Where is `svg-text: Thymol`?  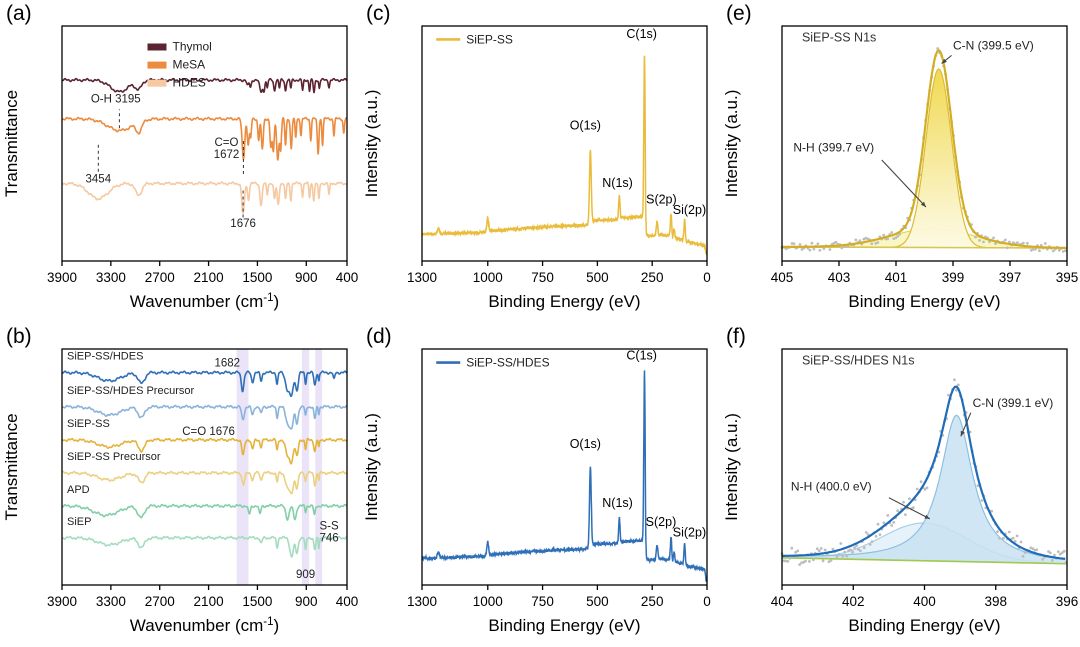
svg-text: Thymol is located at coordinates (192, 47).